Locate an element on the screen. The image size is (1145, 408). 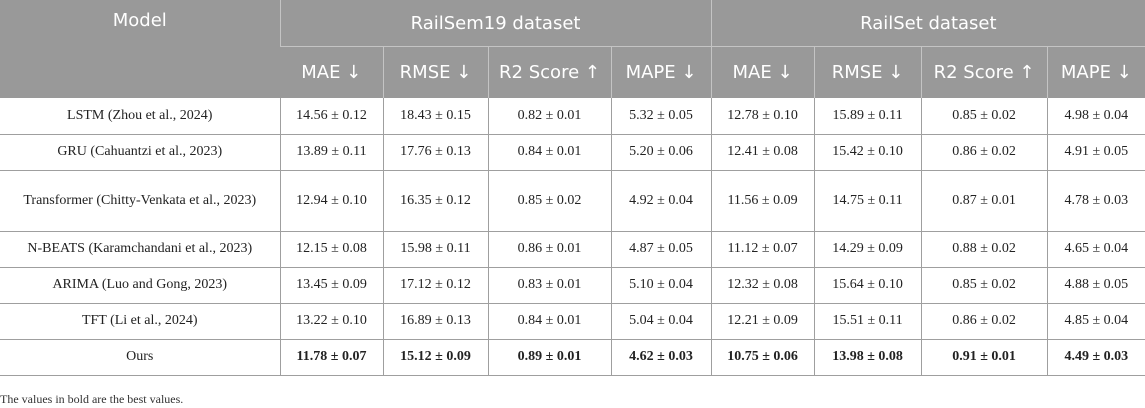
value-cell: 4.98 ± 0.04 is located at coordinates (1095, 116).